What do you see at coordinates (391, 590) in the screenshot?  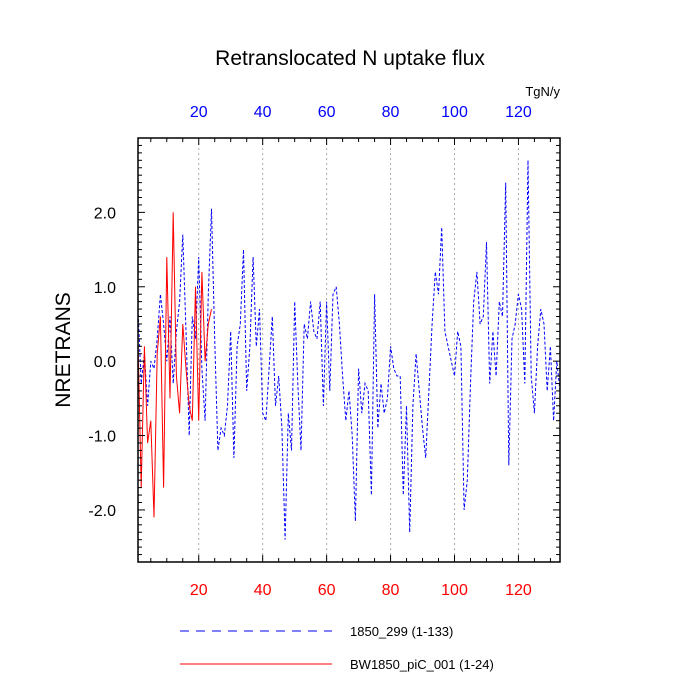 I see `x-tick-label: 80` at bounding box center [391, 590].